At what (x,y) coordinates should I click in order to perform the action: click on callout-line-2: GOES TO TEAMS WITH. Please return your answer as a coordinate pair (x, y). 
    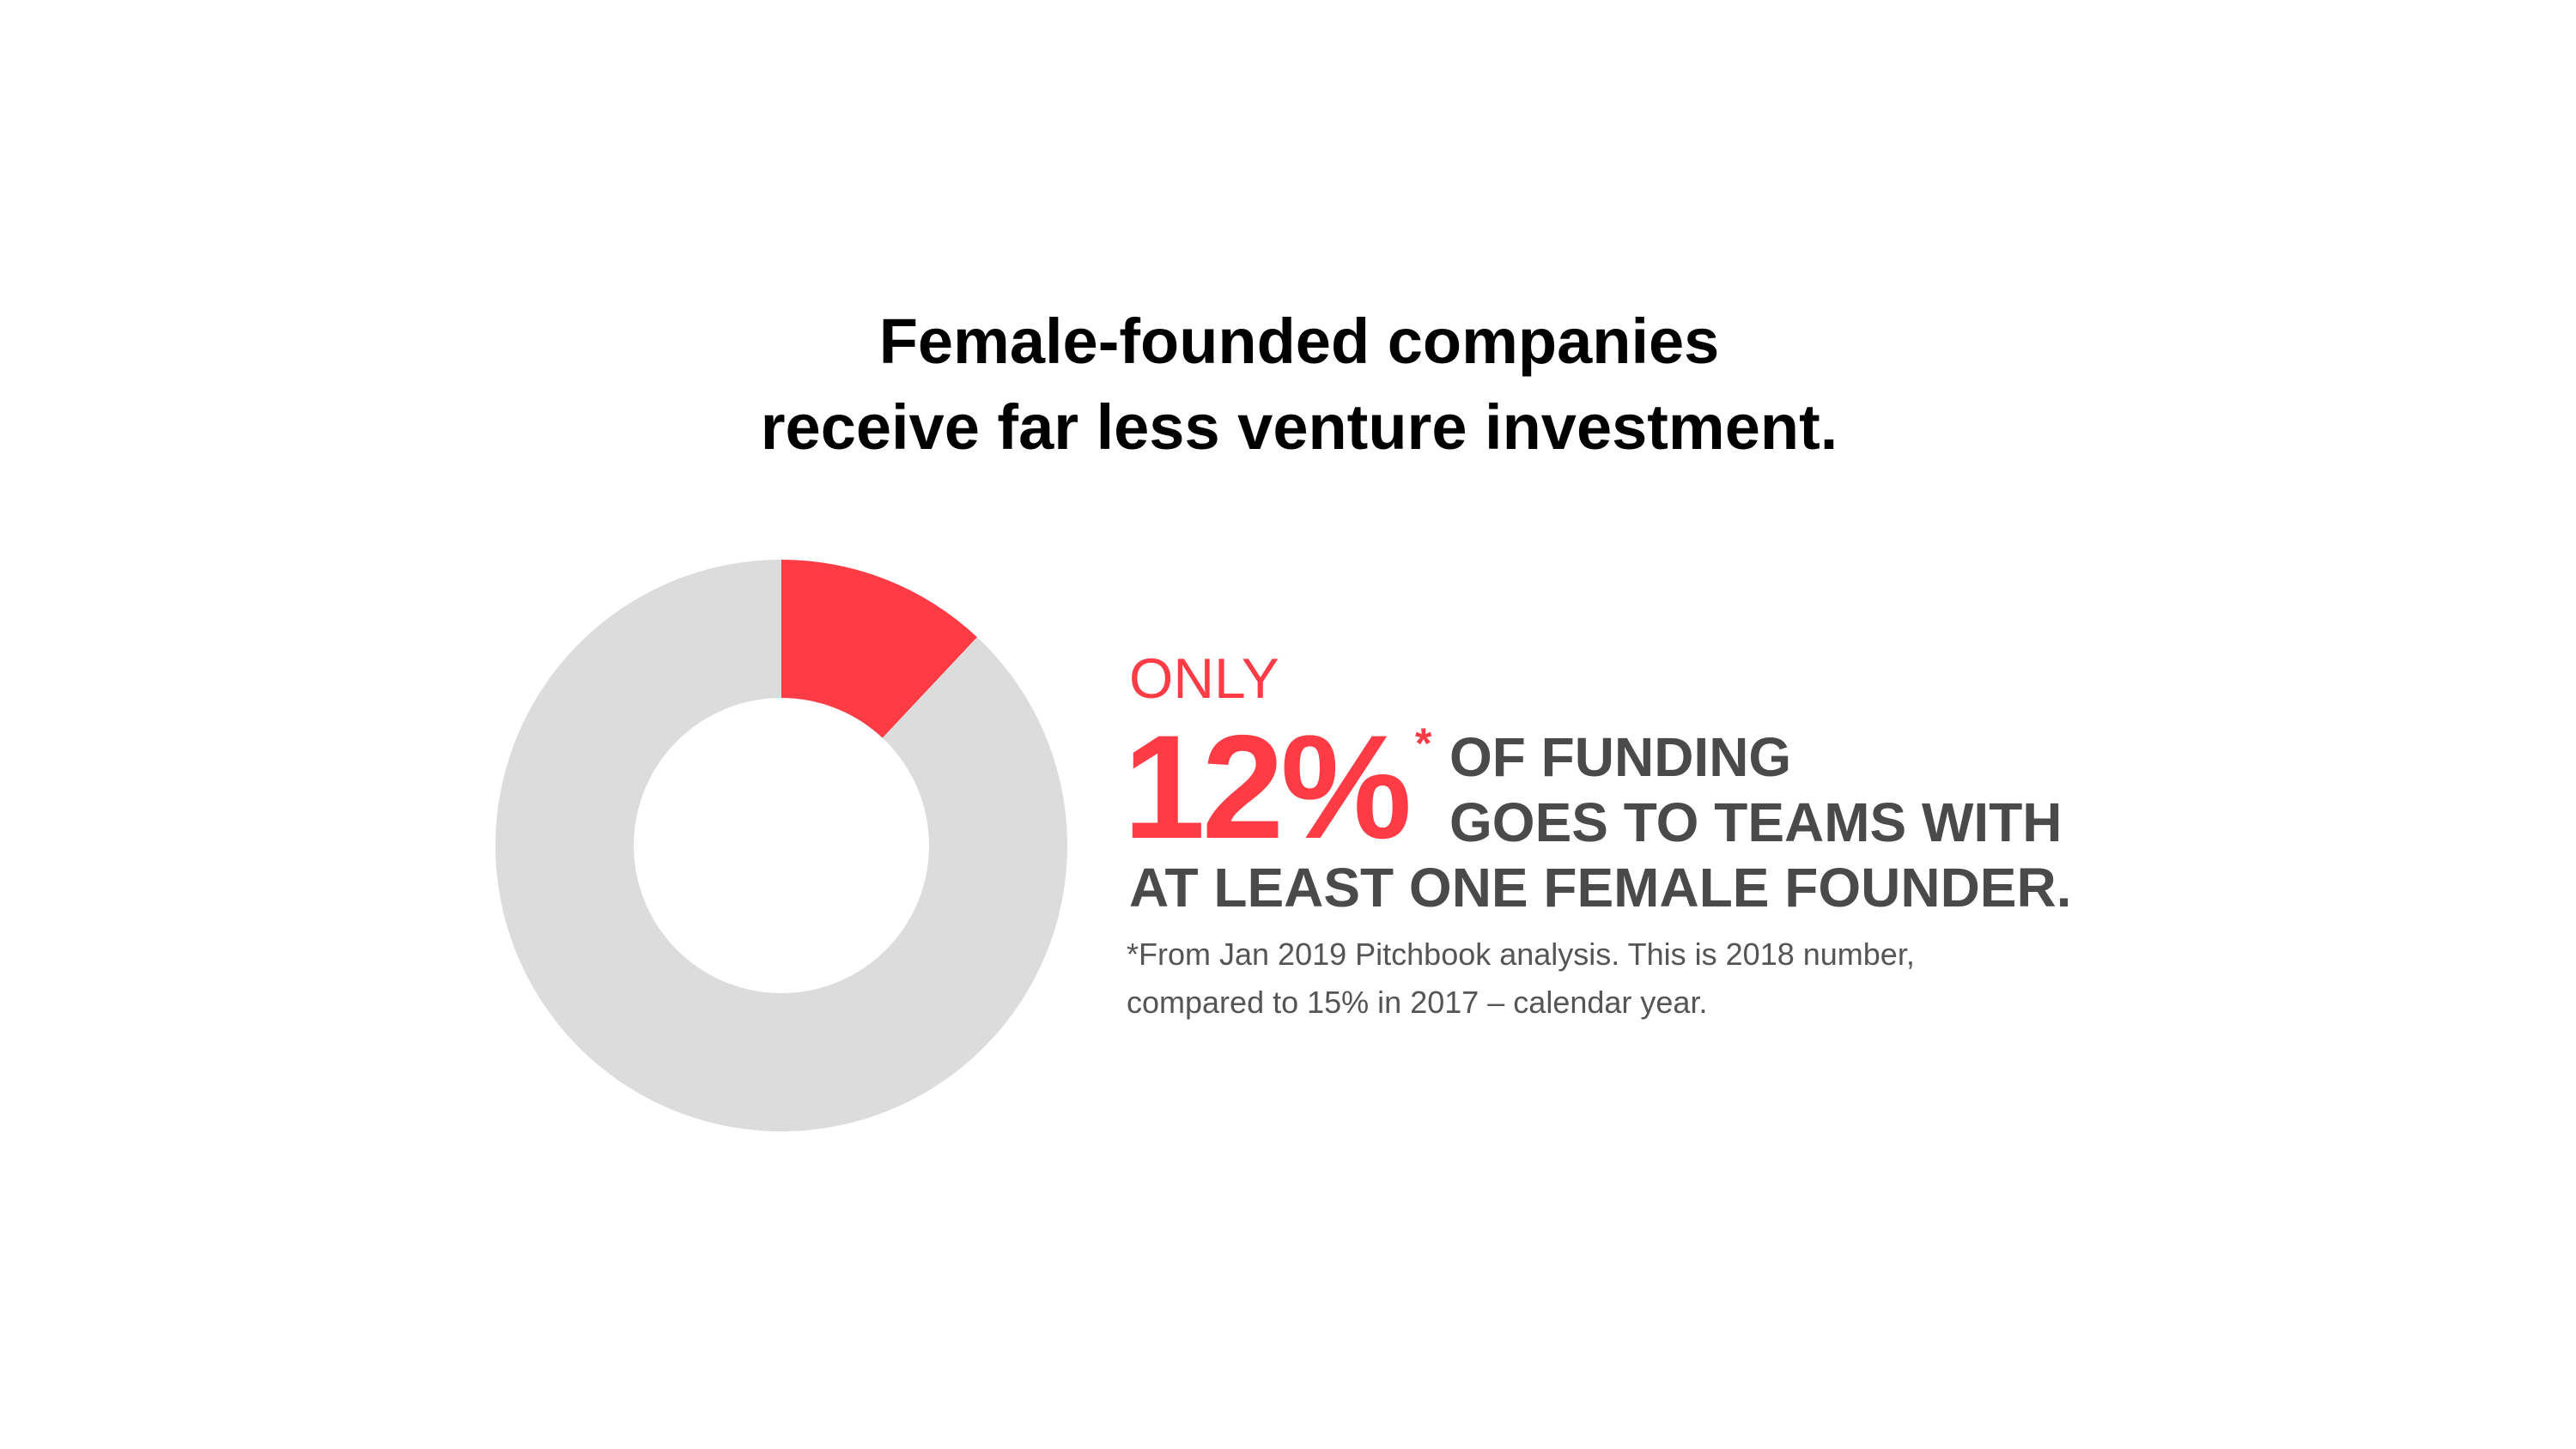
    Looking at the image, I should click on (1756, 822).